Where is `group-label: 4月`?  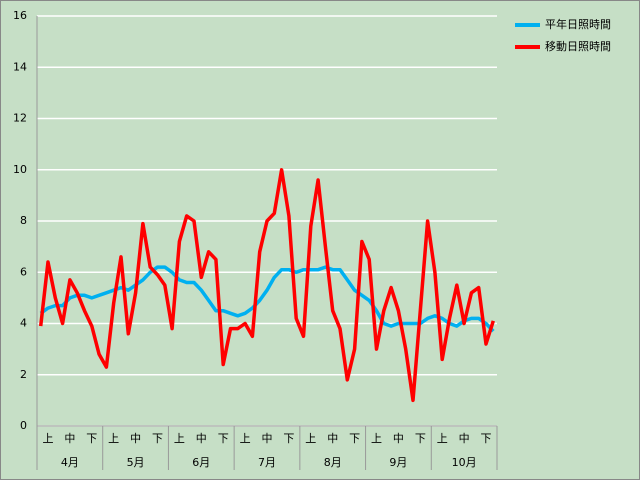
group-label: 4月 is located at coordinates (70, 462).